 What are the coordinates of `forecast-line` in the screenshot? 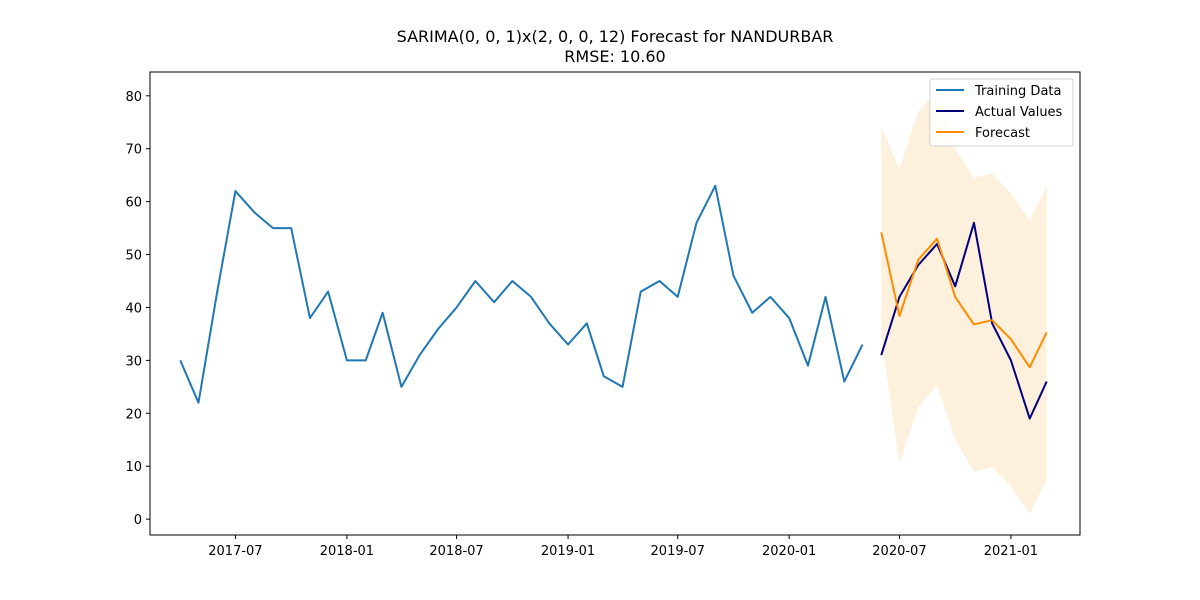 It's located at (964, 300).